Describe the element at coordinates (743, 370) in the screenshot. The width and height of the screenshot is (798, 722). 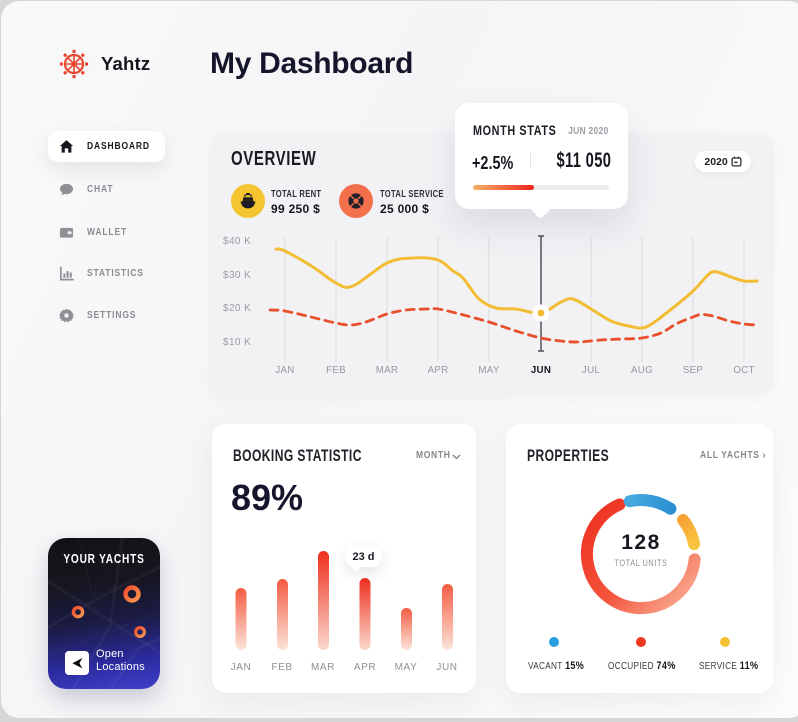
I see `svg-text: OCT` at that location.